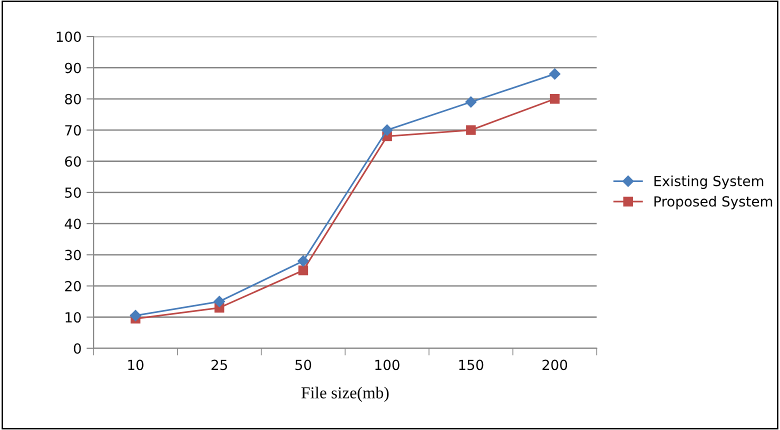 The image size is (780, 430). I want to click on y-tick-label: 40, so click(72, 224).